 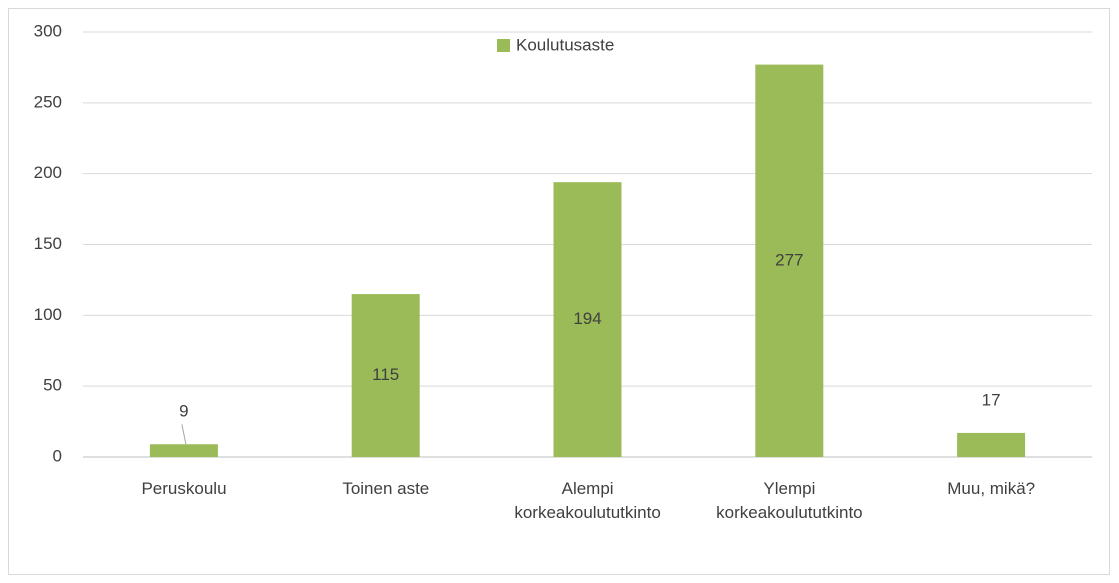 I want to click on x-tick-label: Peruskoulu, so click(x=184, y=488).